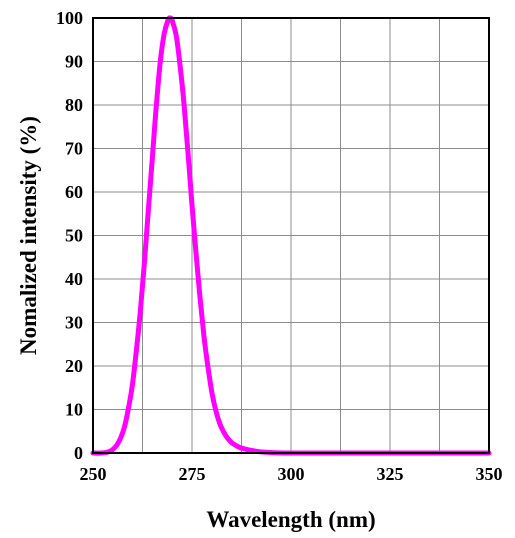  I want to click on y-tick-label: 40, so click(74, 279).